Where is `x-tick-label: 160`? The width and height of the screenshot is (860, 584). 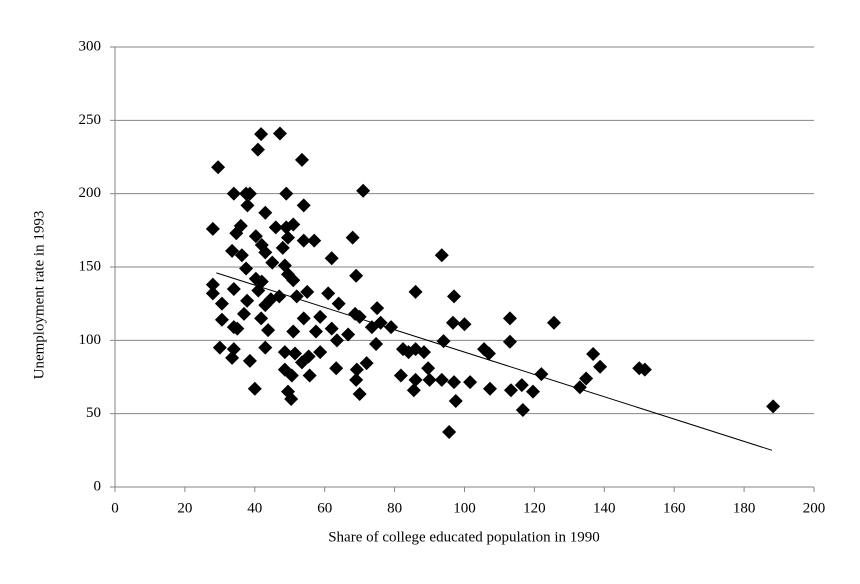 x-tick-label: 160 is located at coordinates (674, 508).